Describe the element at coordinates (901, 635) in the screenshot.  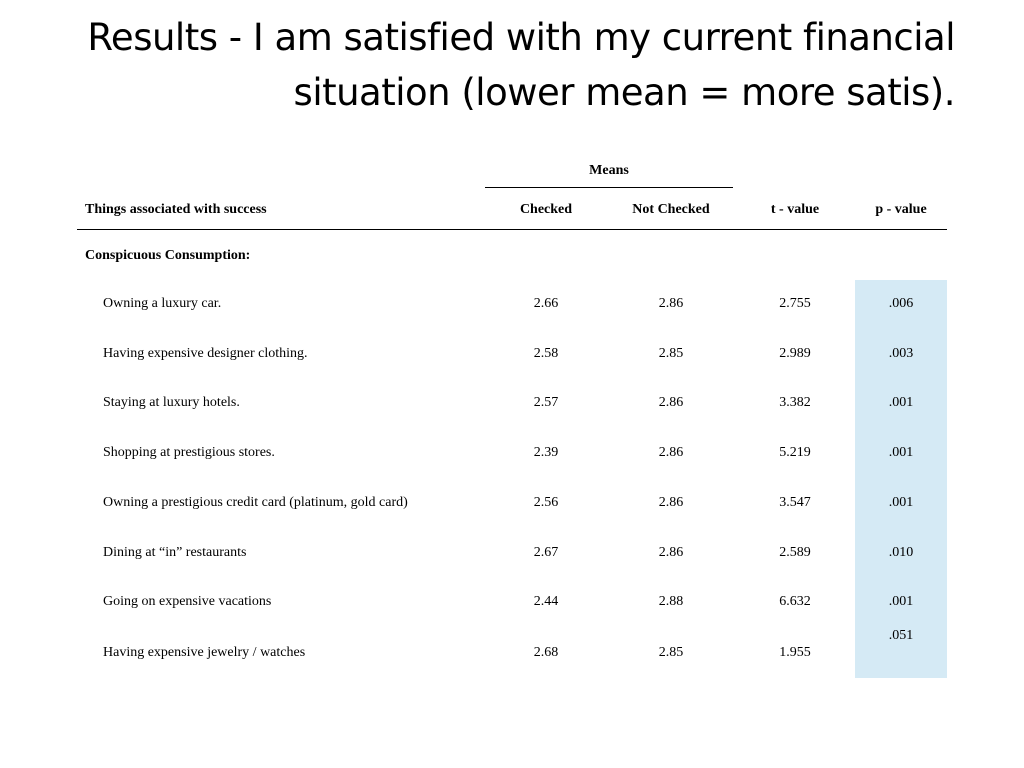
I see `row-p-value: .051` at that location.